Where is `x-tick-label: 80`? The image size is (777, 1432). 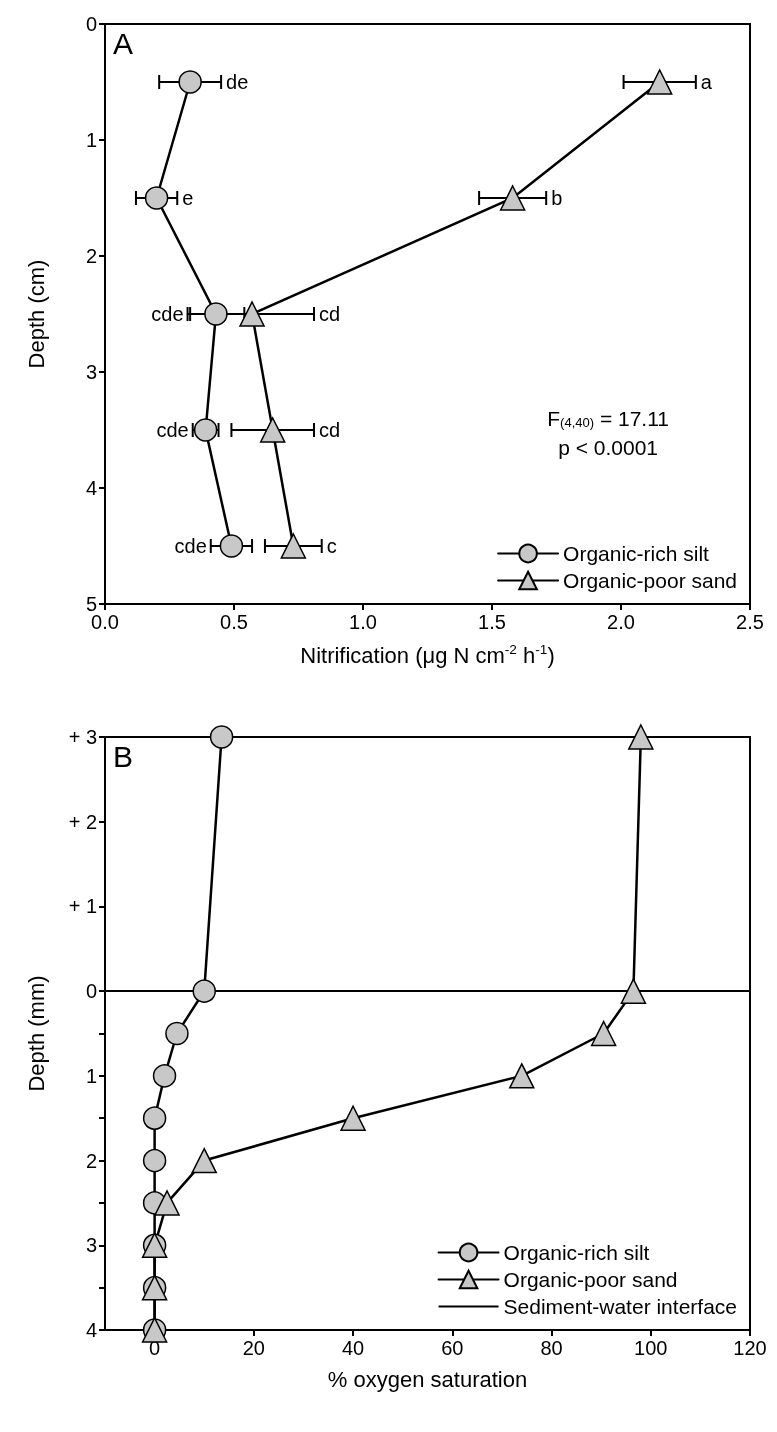 x-tick-label: 80 is located at coordinates (551, 1348).